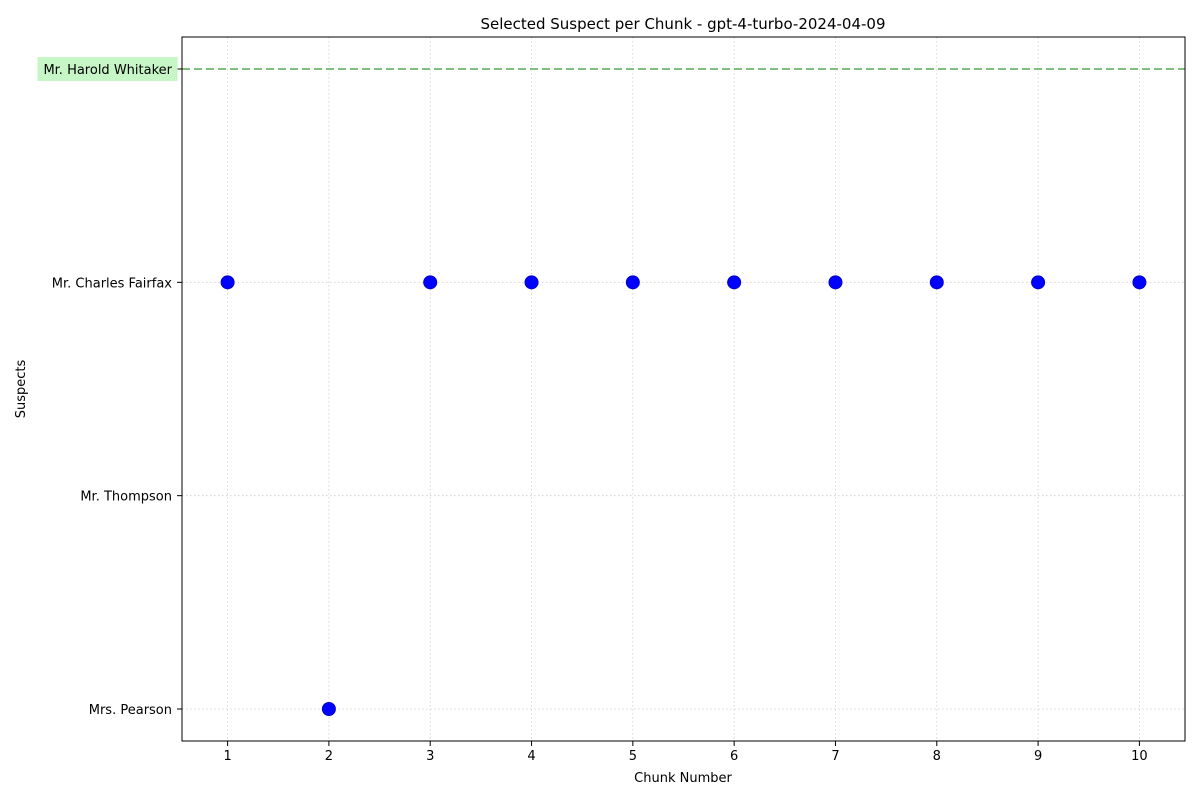  What do you see at coordinates (21, 389) in the screenshot?
I see `y-axis-label: Suspects` at bounding box center [21, 389].